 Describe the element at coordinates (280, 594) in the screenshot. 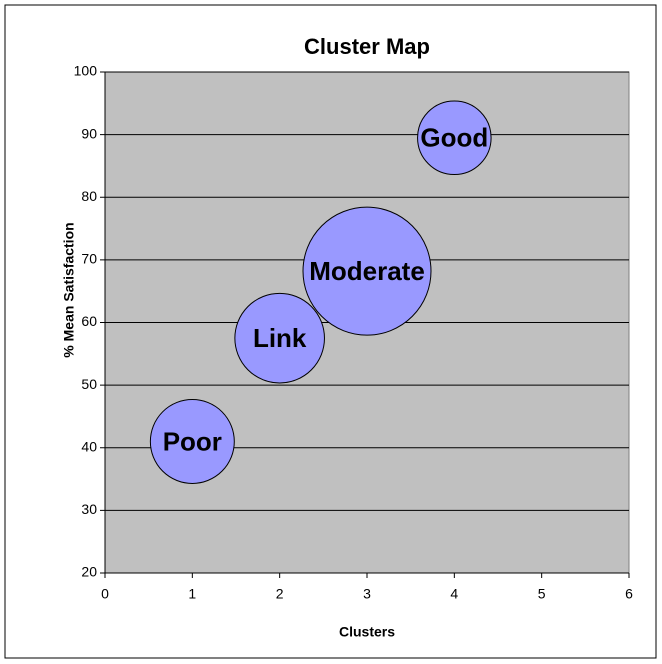

I see `x-tick-label: 2` at that location.